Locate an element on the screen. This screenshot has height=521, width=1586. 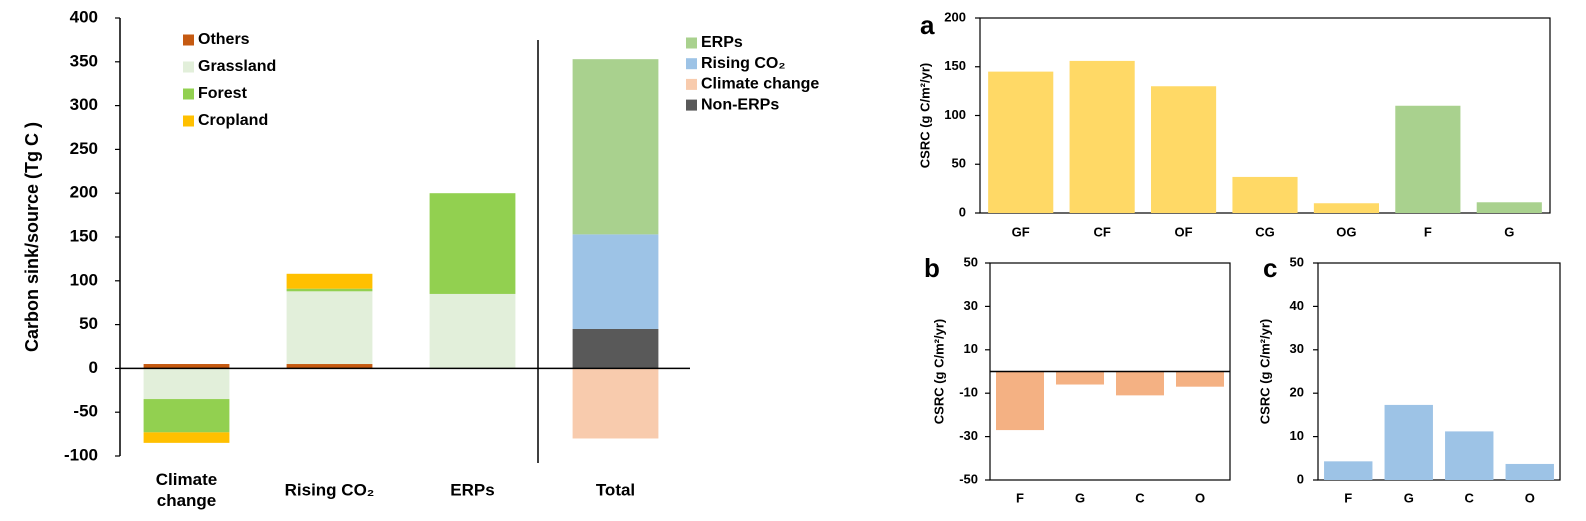
legend-label: Others is located at coordinates (224, 39).